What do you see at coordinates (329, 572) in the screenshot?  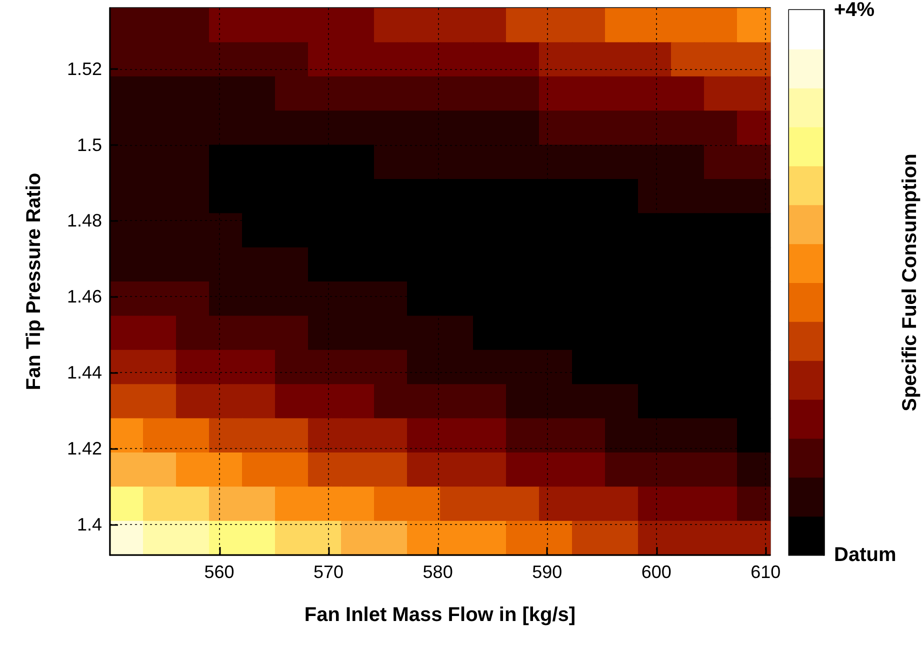 I see `x-tick-label: 570` at bounding box center [329, 572].